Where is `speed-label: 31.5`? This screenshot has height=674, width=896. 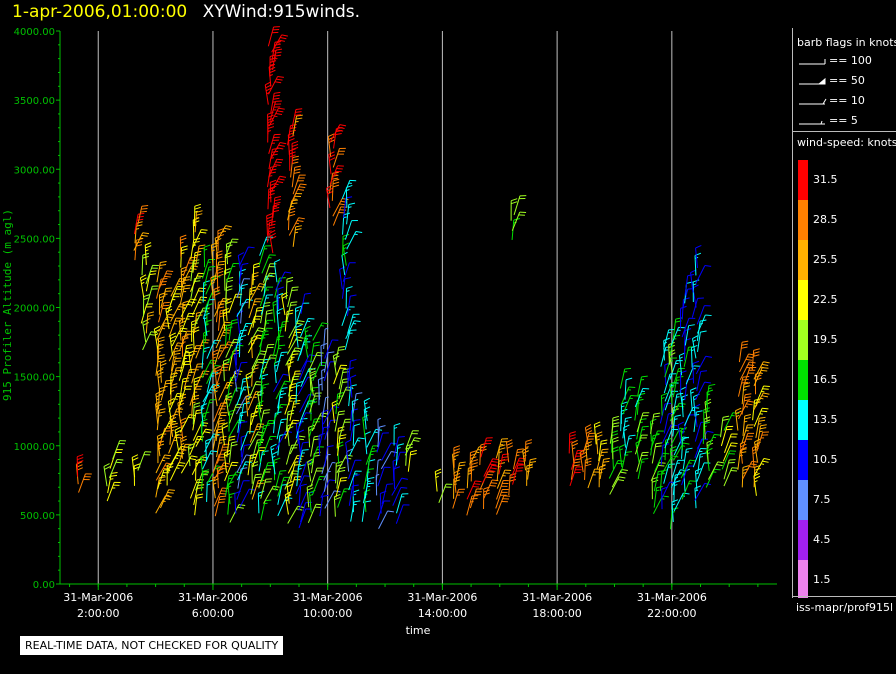 speed-label: 31.5 is located at coordinates (825, 179).